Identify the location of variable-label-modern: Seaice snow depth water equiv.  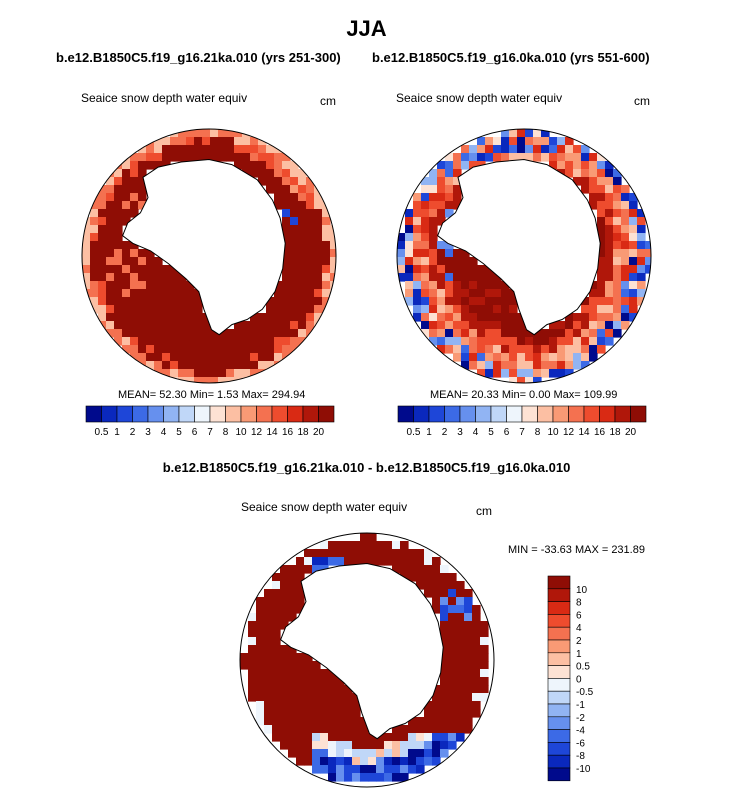
(479, 98).